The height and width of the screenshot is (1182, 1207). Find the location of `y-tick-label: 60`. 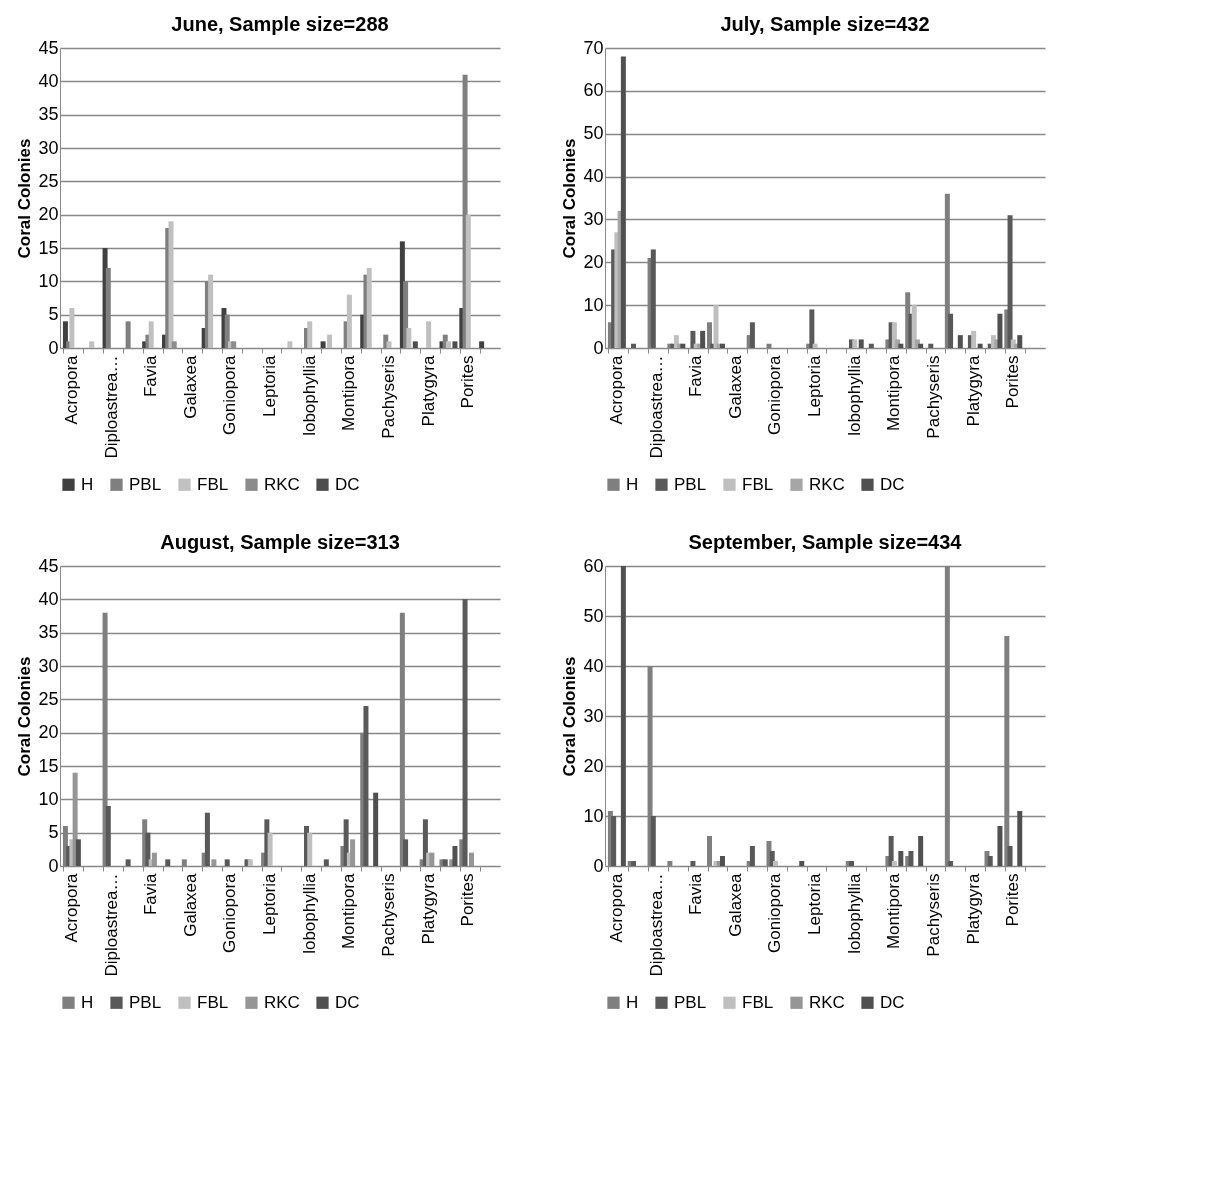

y-tick-label: 60 is located at coordinates (593, 90).